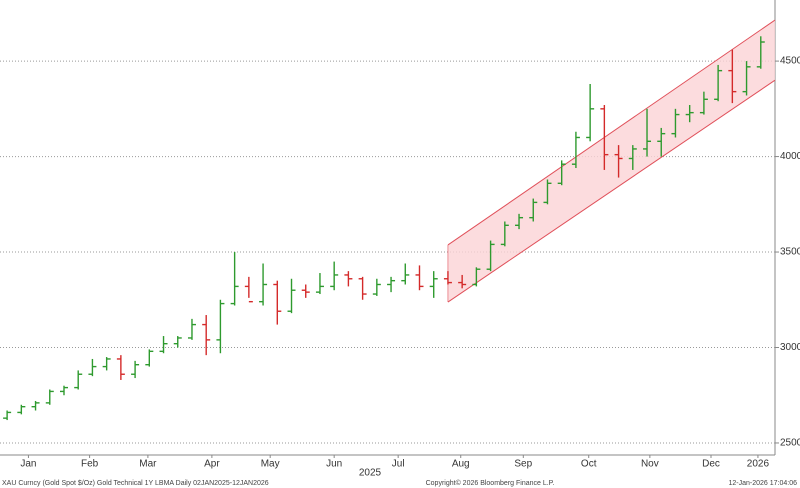 The width and height of the screenshot is (800, 488). I want to click on x-tick-label: Jul, so click(398, 464).